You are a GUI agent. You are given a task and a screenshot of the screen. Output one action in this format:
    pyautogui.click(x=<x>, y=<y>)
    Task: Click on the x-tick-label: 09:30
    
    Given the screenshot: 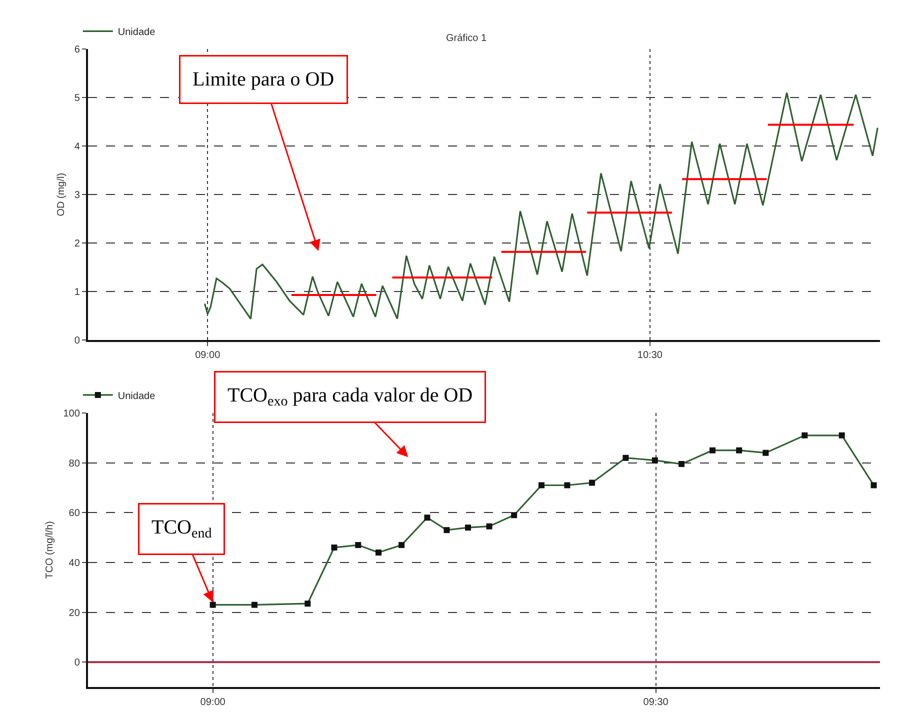 What is the action you would take?
    pyautogui.click(x=656, y=702)
    